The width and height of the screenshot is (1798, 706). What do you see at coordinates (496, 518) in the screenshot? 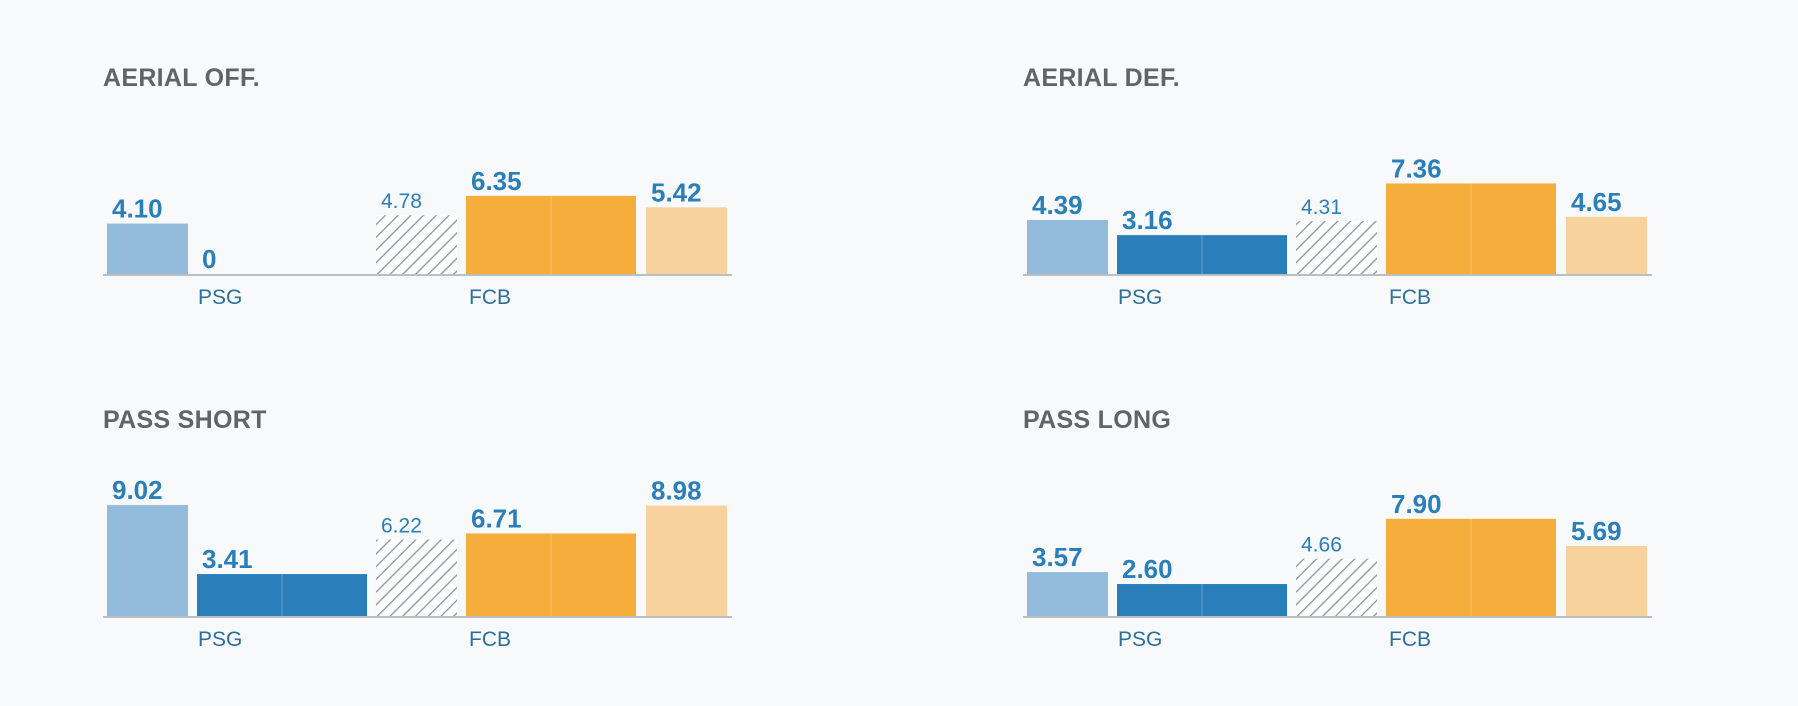
I see `value-label: 6.71` at bounding box center [496, 518].